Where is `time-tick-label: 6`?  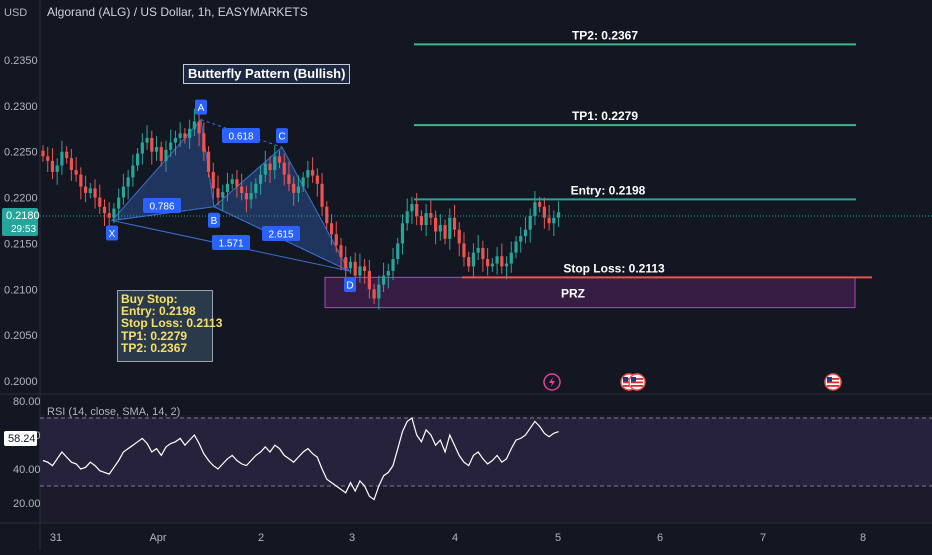
time-tick-label: 6 is located at coordinates (660, 538).